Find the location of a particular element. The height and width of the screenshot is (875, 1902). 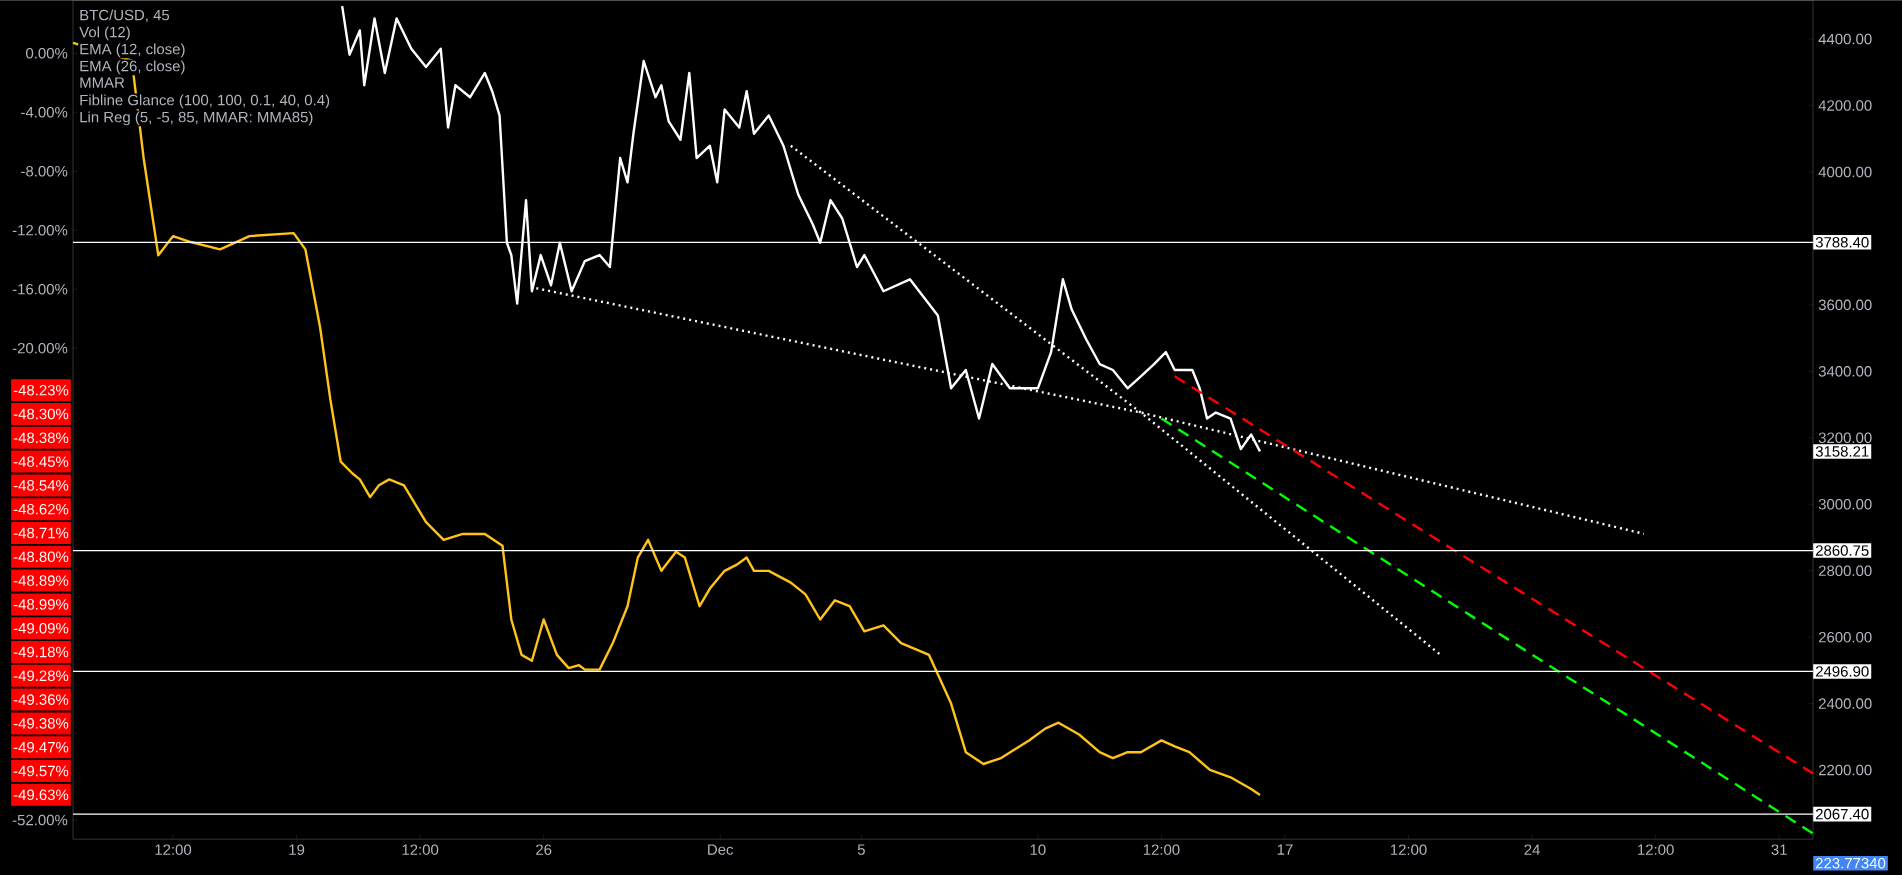

text: -49.18% is located at coordinates (41, 652).